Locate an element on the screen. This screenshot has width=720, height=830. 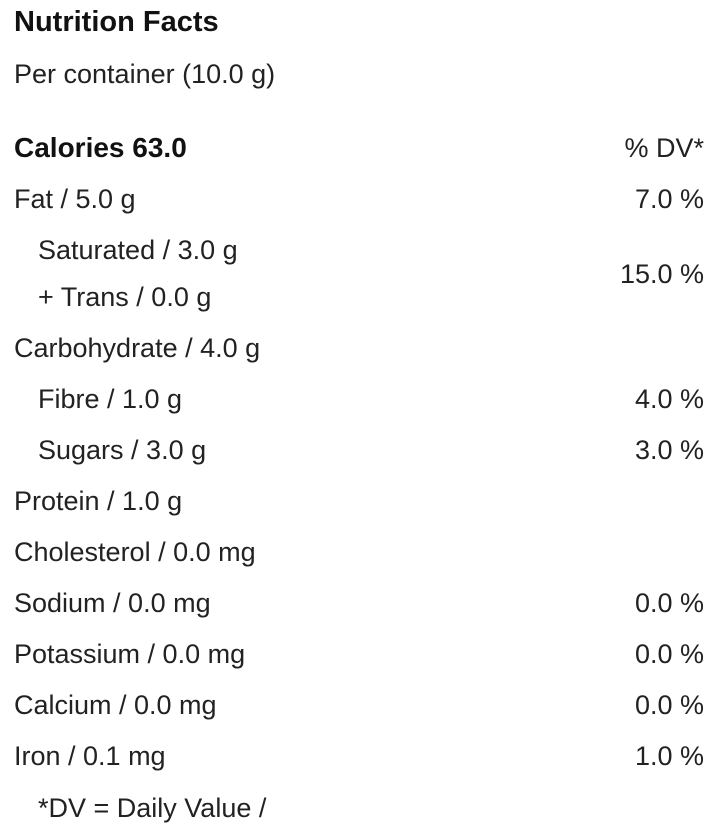
nutrient-row-protein: Protein / 1.0 g is located at coordinates (359, 501).